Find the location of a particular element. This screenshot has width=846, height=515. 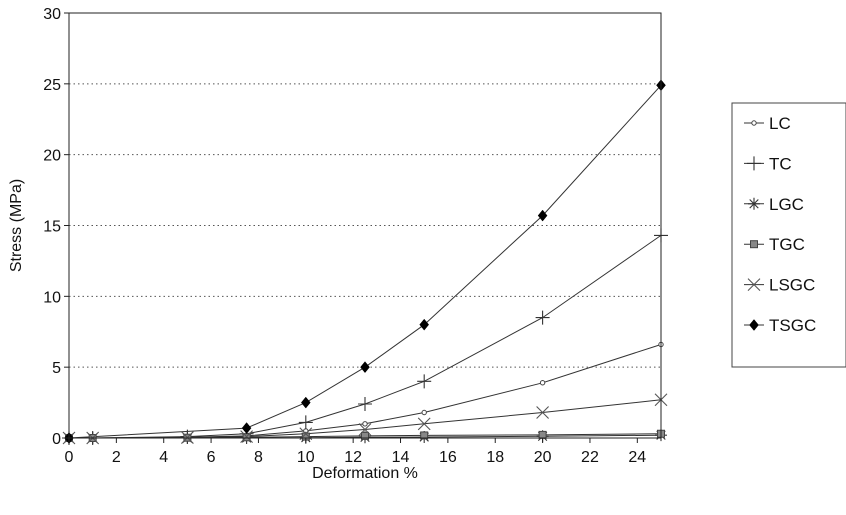

x-tick-label-18: 18 is located at coordinates (495, 457).